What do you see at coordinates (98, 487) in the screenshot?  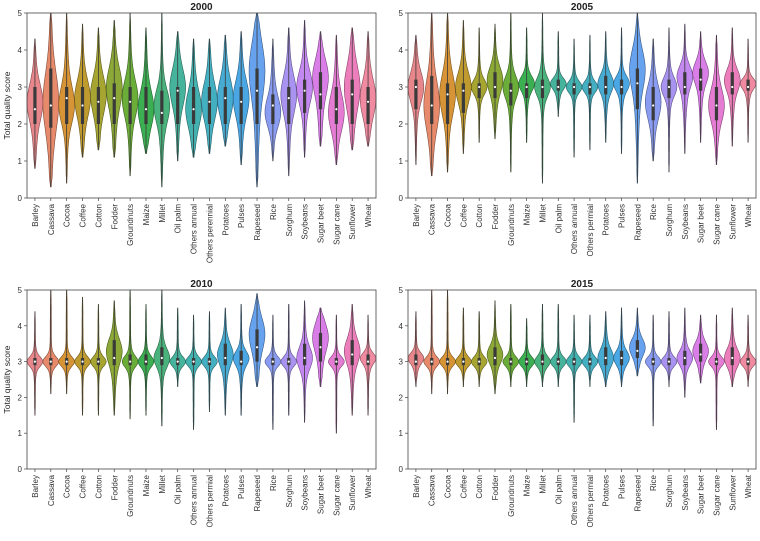 I see `x-tick-label: Cotton` at bounding box center [98, 487].